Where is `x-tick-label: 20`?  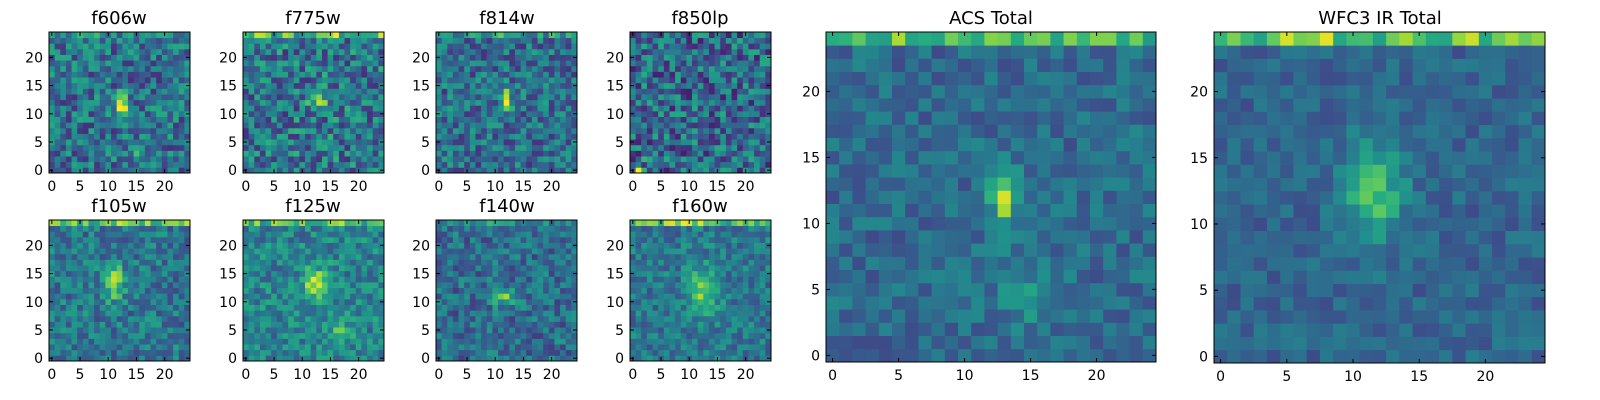
x-tick-label: 20 is located at coordinates (165, 375).